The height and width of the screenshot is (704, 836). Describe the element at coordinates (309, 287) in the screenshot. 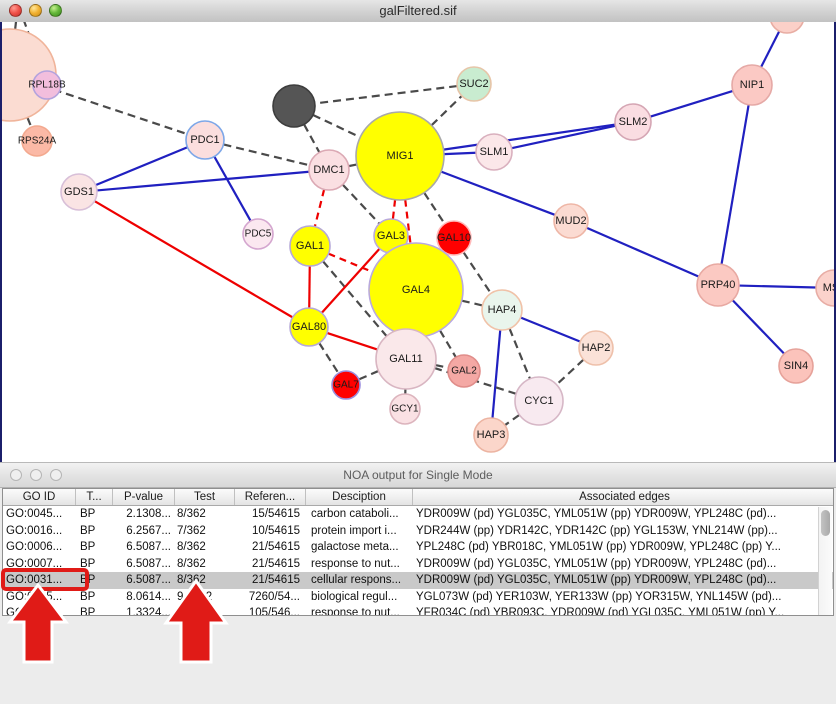

I see `edge-GAL1-GAL80` at that location.